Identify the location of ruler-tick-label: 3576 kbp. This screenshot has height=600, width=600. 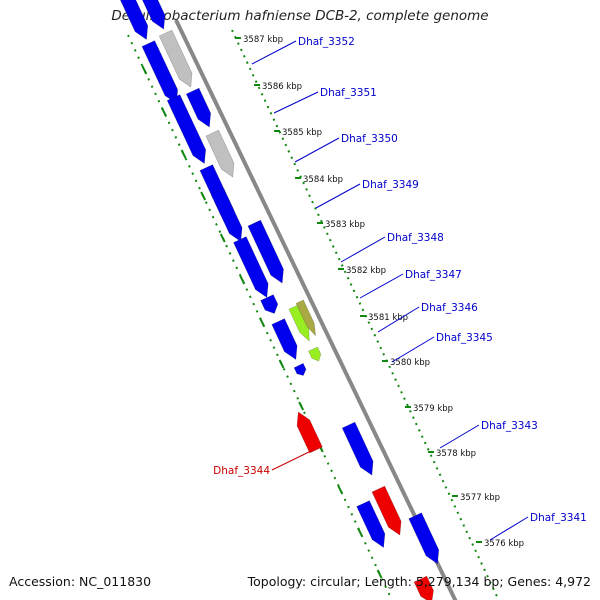
(504, 544).